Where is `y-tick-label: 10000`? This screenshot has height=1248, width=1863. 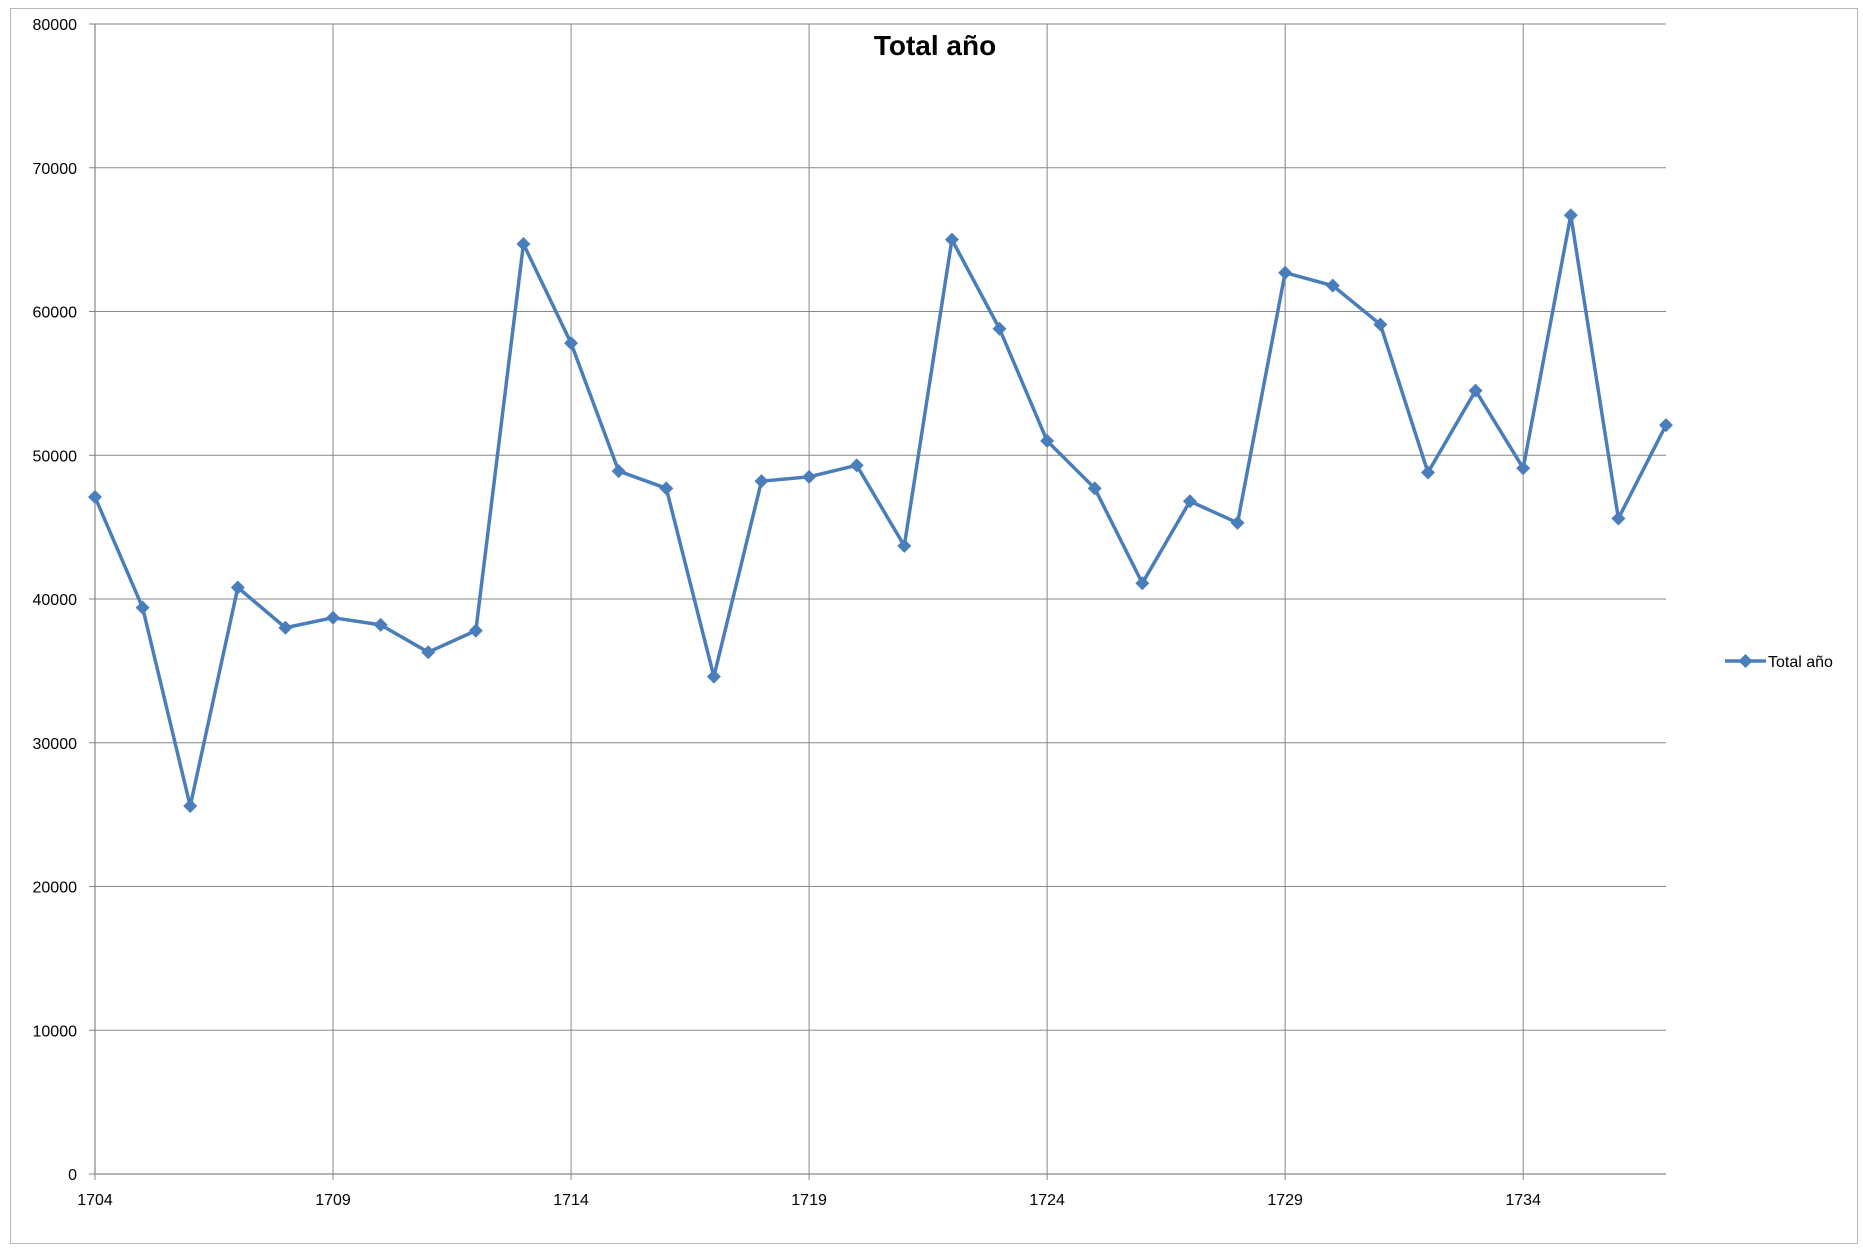 y-tick-label: 10000 is located at coordinates (55, 1031).